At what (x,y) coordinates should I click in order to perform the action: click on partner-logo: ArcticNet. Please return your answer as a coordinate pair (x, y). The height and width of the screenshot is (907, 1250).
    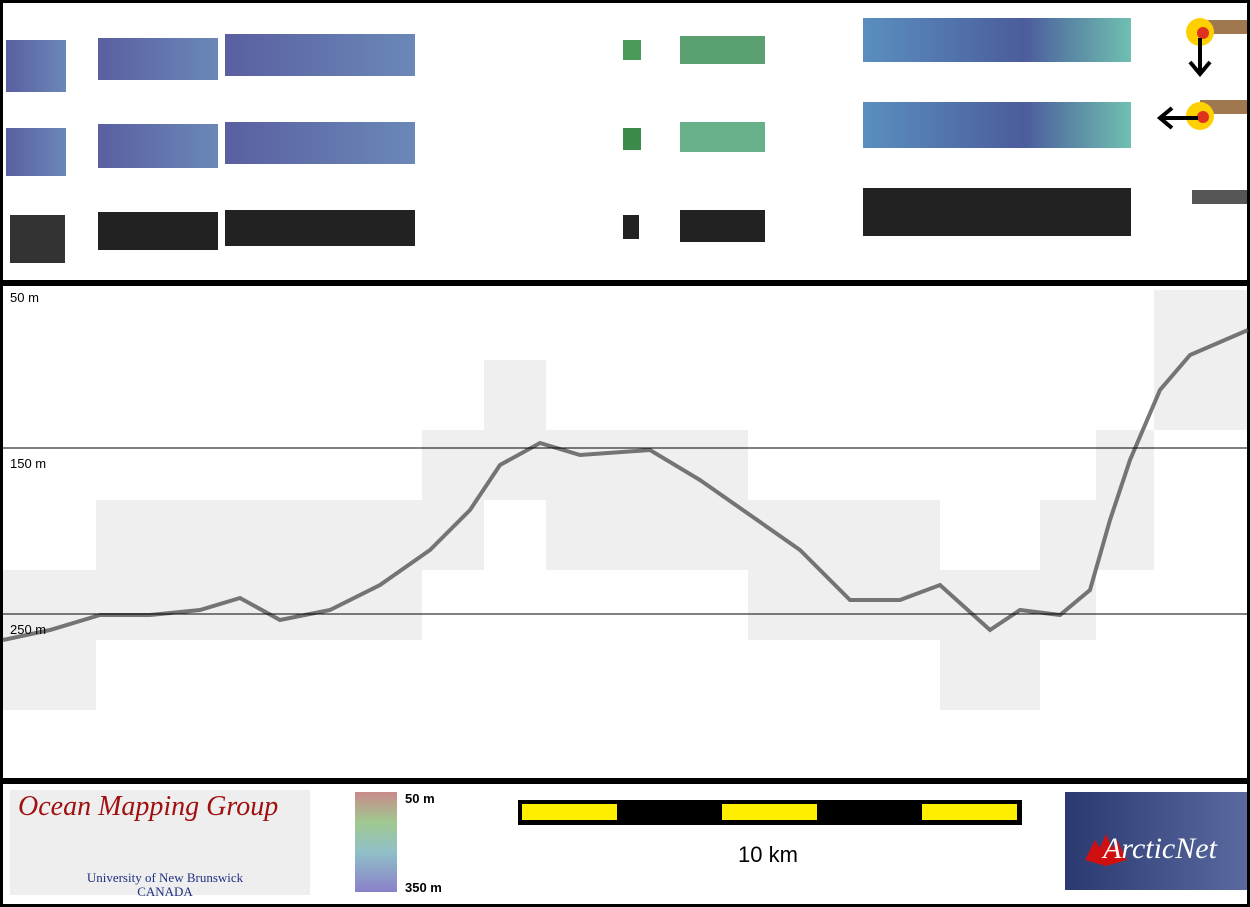
    Looking at the image, I should click on (1159, 848).